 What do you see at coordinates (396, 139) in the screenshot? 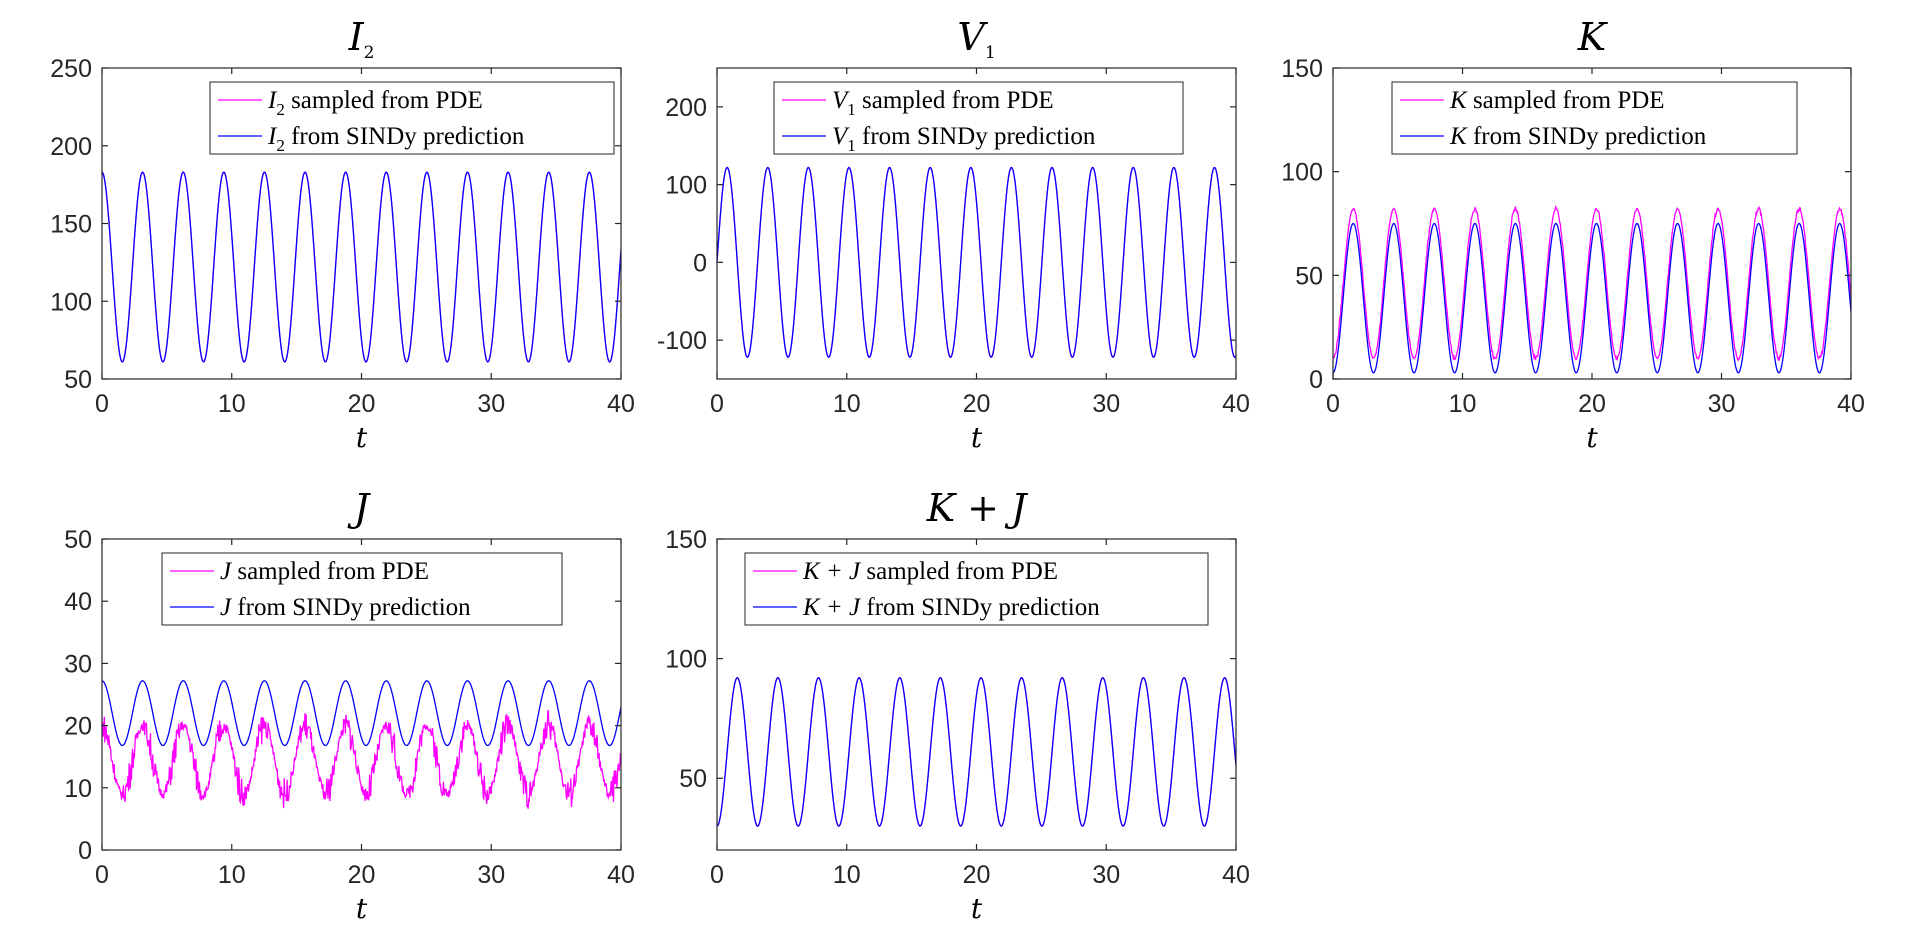
I see `legend-entry-label: I2 from SINDy prediction` at bounding box center [396, 139].